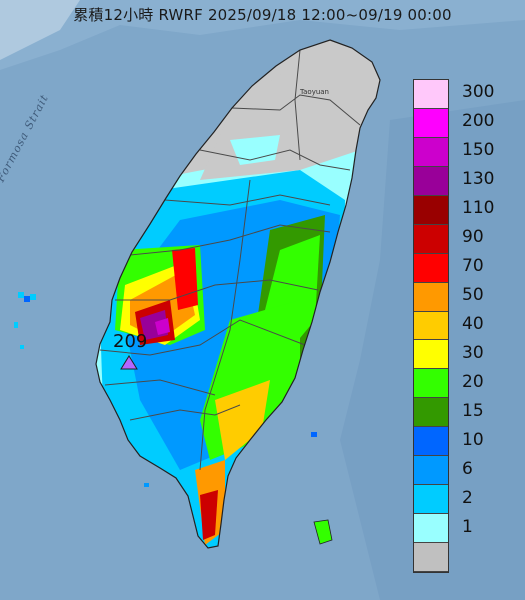 The height and width of the screenshot is (600, 525). I want to click on rain-1-north, so click(255, 150).